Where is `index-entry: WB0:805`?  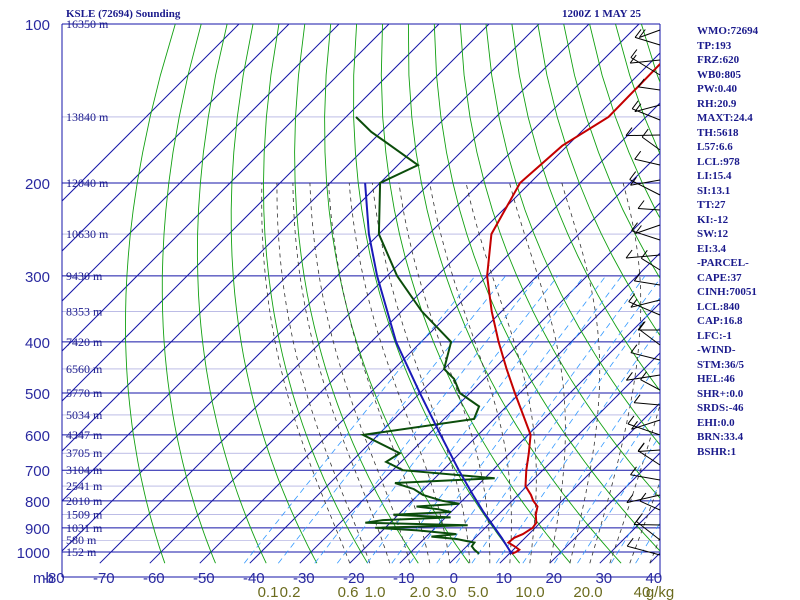 index-entry: WB0:805 is located at coordinates (719, 74).